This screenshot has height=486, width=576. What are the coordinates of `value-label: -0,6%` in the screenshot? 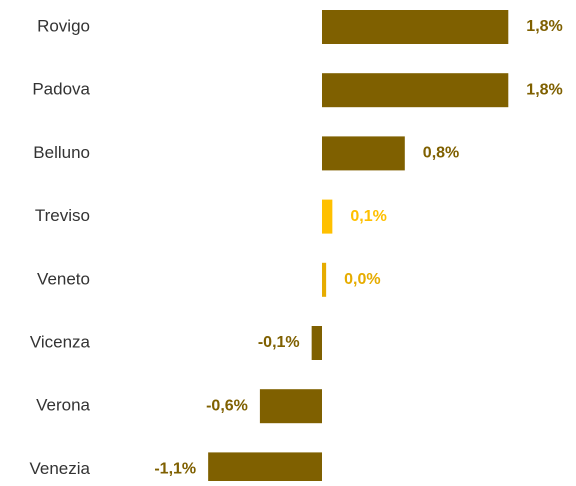 It's located at (227, 405).